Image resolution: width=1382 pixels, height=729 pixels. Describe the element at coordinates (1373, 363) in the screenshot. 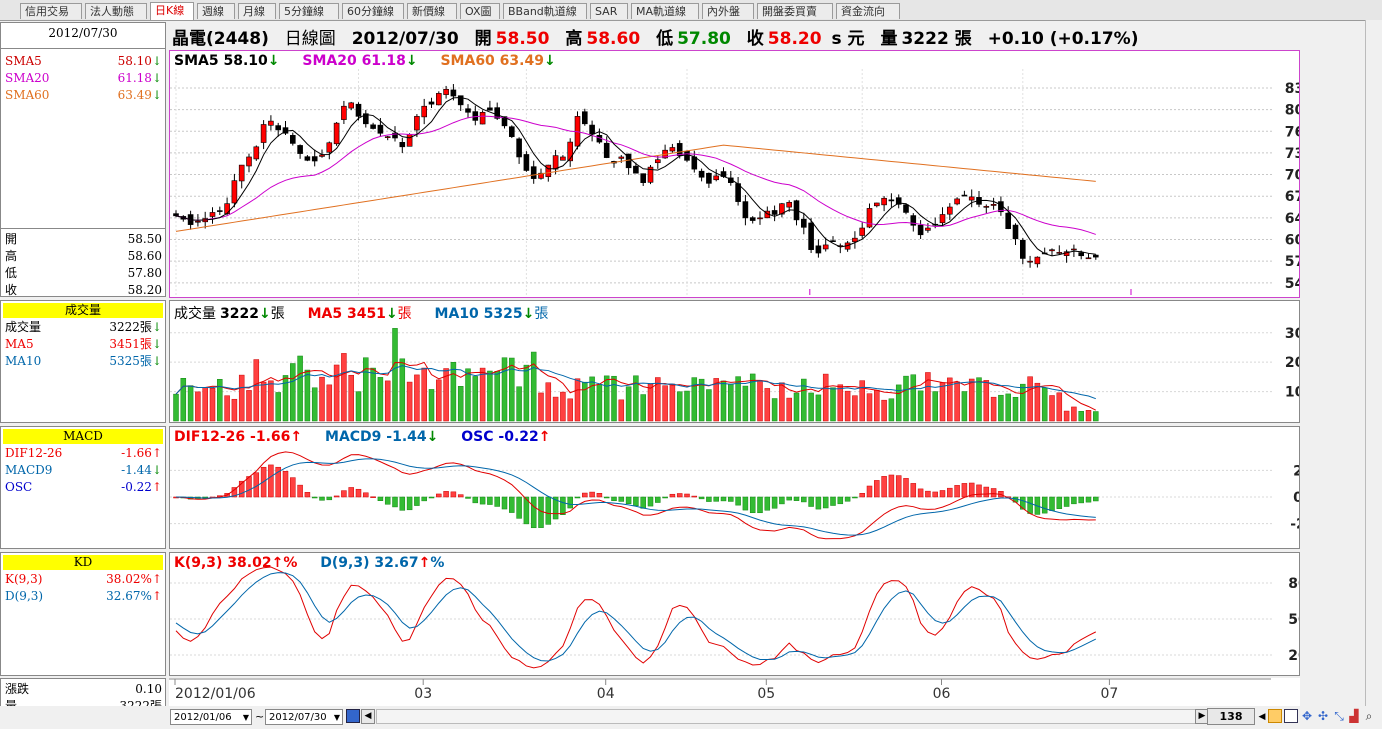

I see `vertical-scrollbar` at that location.